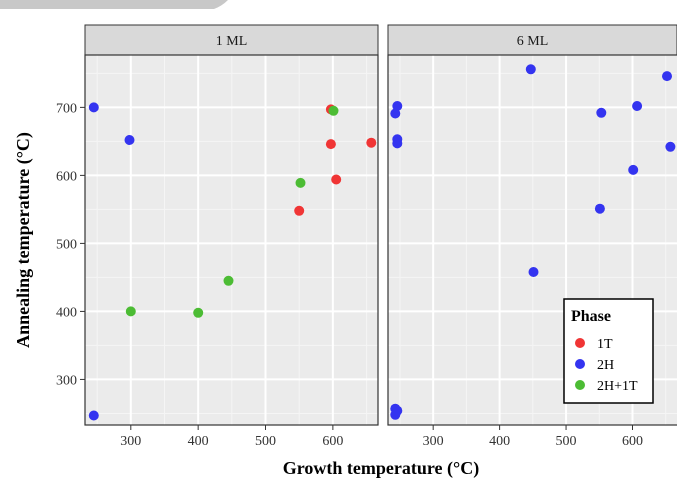 The image size is (677, 482). What do you see at coordinates (617, 386) in the screenshot?
I see `legend-label: 2H+1T` at bounding box center [617, 386].